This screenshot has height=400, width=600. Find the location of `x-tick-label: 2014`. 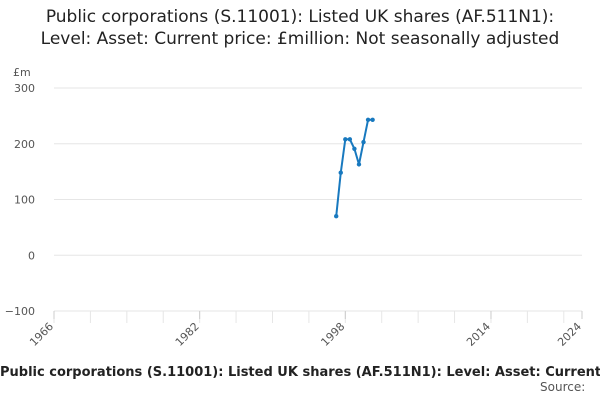

x-tick-label: 2014 is located at coordinates (478, 334).